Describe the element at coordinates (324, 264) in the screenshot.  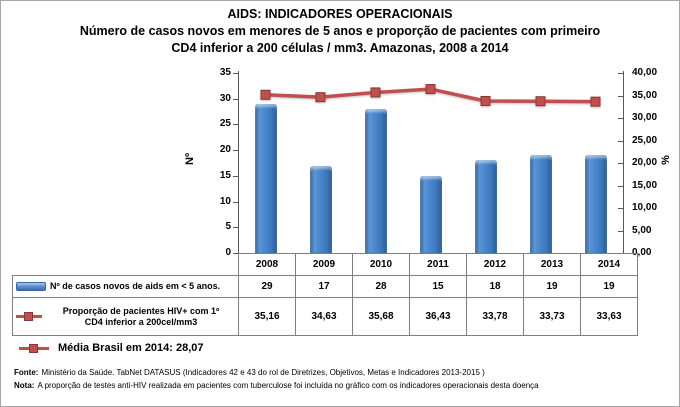
I see `year-header-2009: 2009` at that location.